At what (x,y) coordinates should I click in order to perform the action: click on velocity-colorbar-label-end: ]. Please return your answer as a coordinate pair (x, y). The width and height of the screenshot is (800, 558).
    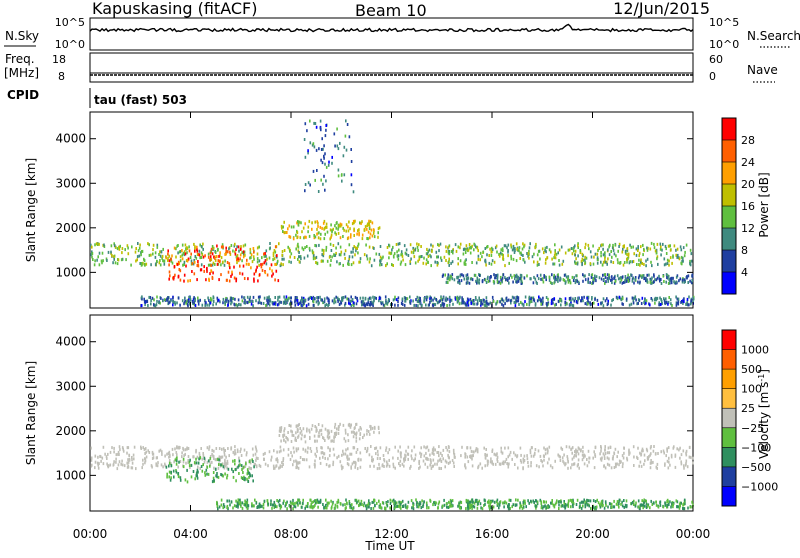
    Looking at the image, I should click on (764, 371).